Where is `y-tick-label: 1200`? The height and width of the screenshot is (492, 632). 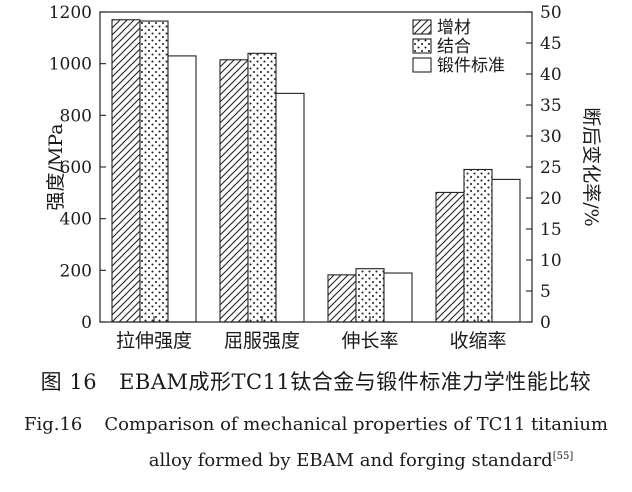
y-tick-label: 1200 is located at coordinates (70, 13).